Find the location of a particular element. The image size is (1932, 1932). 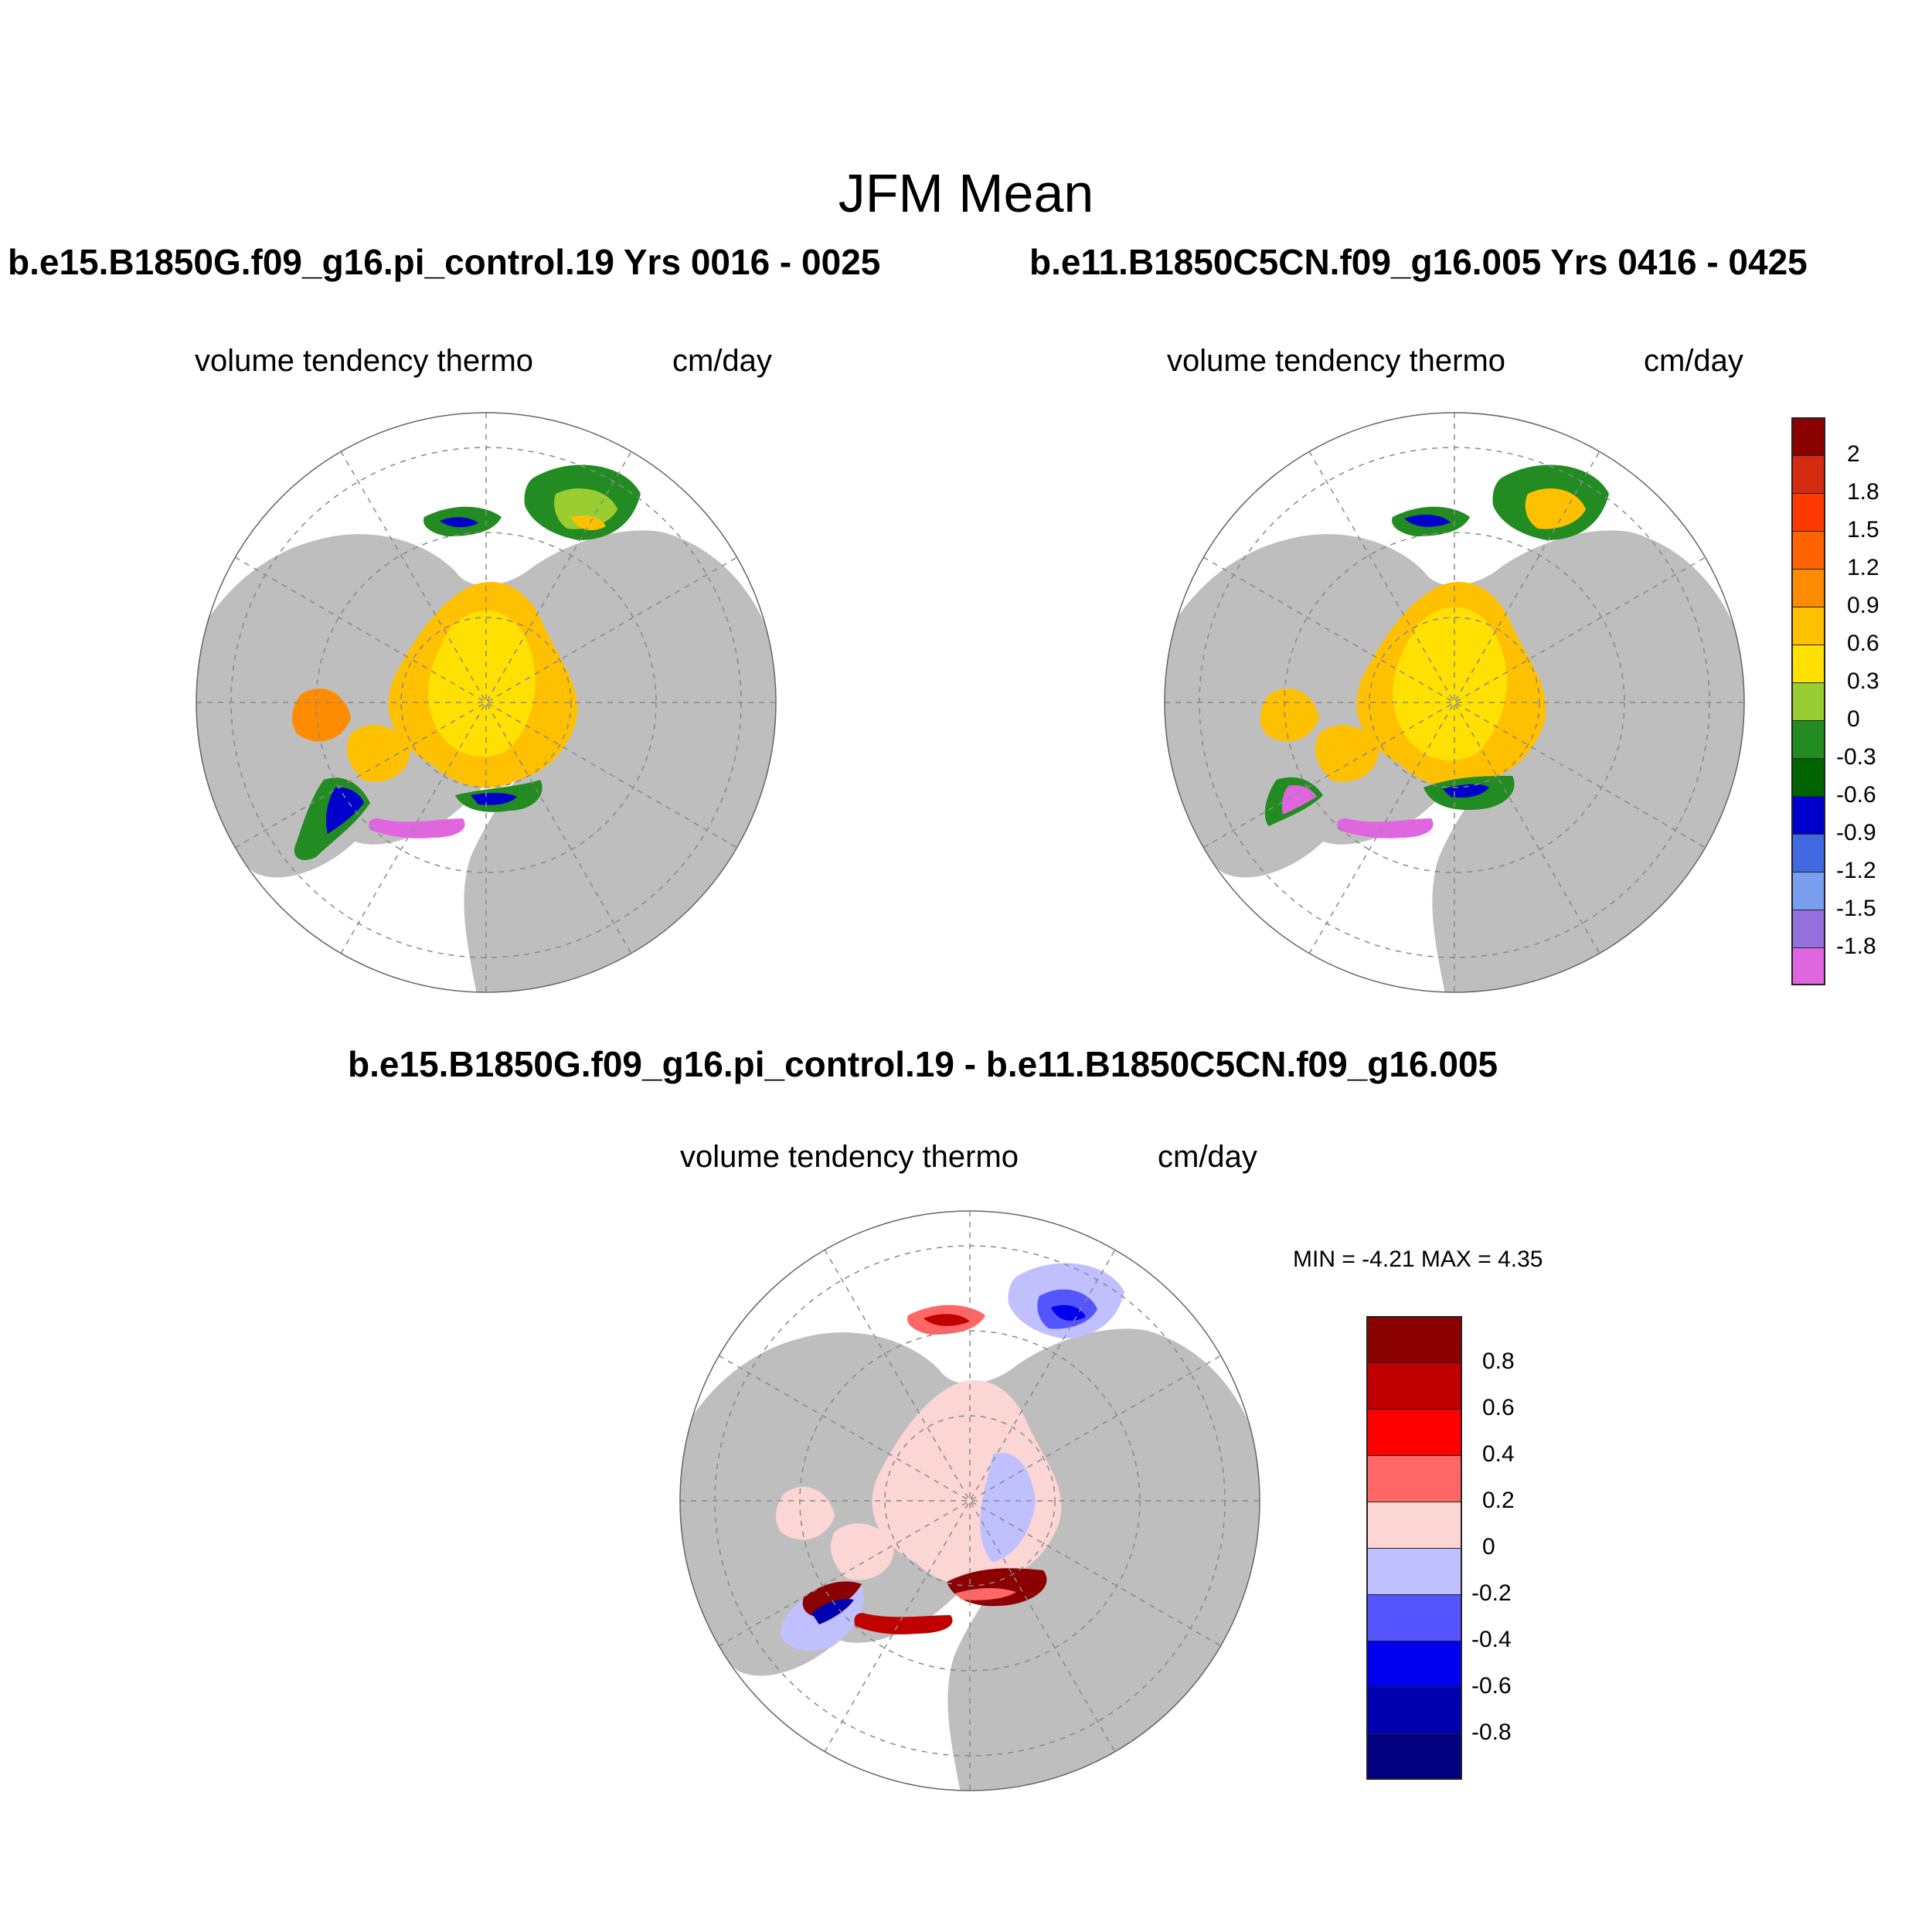

diff-colorbar-tick-label: -0.8 is located at coordinates (1491, 1732).